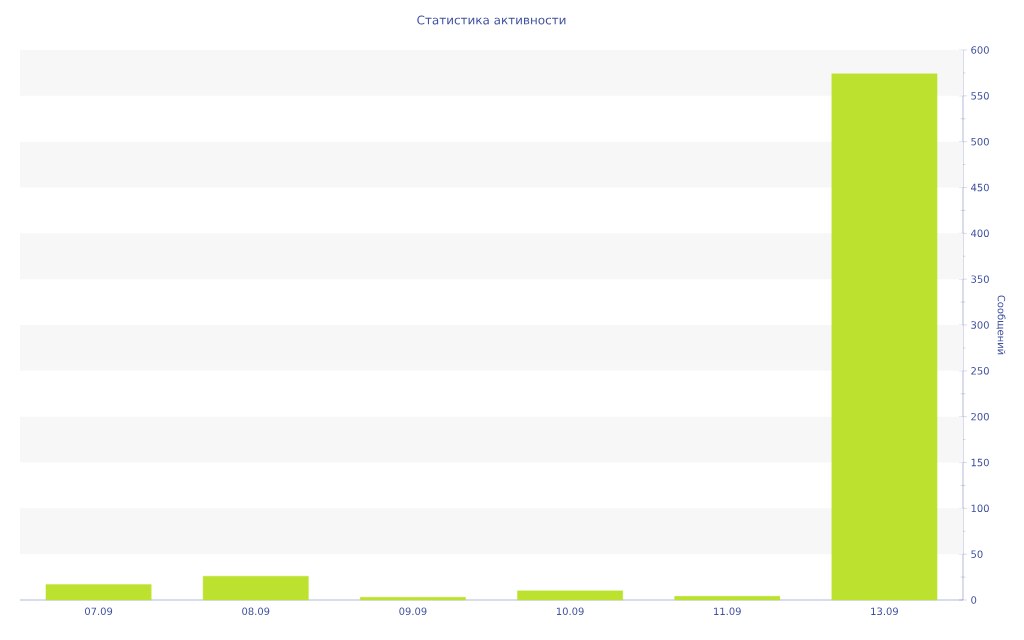 The height and width of the screenshot is (640, 1024). What do you see at coordinates (980, 187) in the screenshot?
I see `y-tick-label: 450` at bounding box center [980, 187].